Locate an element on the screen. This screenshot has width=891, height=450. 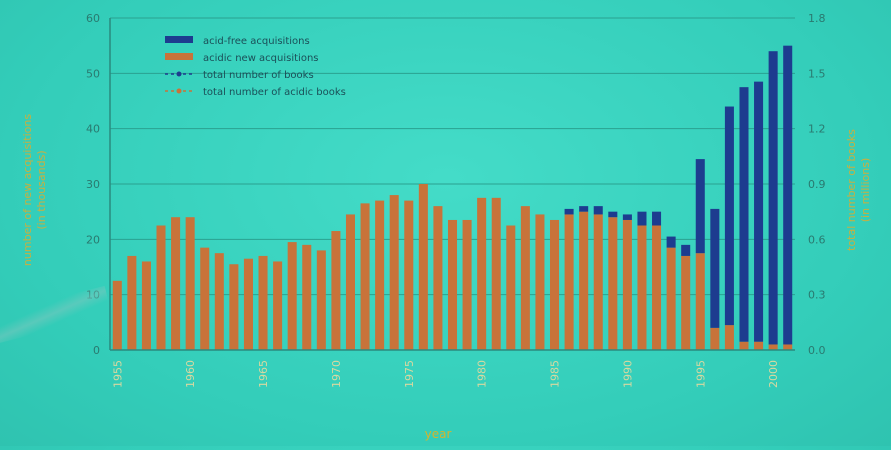
x-tick-label: 1955 is located at coordinates (117, 374).